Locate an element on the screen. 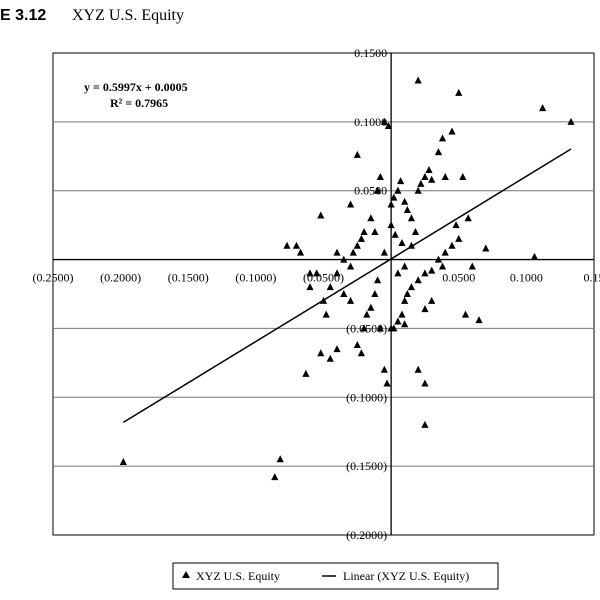 This screenshot has height=600, width=600. legend: XYZ U.S. Equity Linear (XYZ U.S. Equity) is located at coordinates (335, 576).